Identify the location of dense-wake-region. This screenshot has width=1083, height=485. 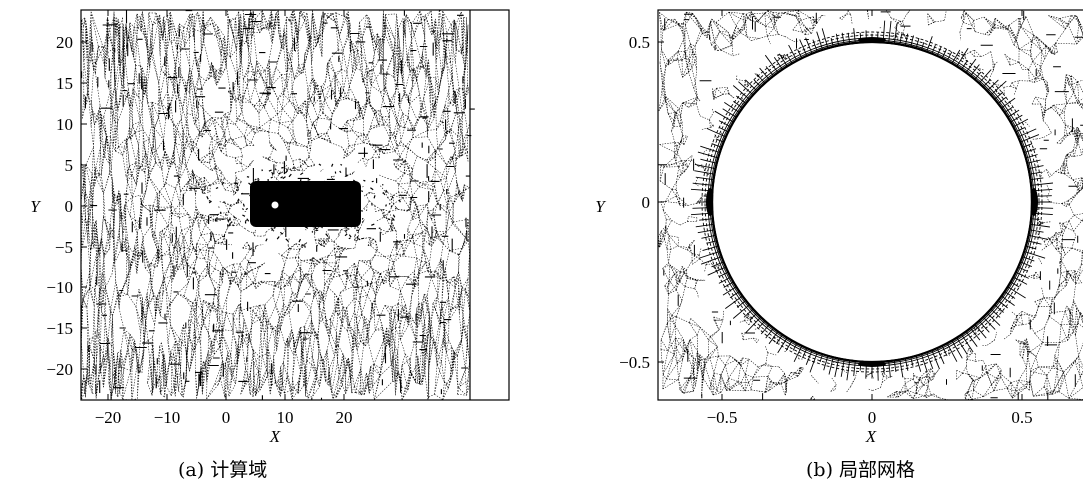
(305, 204).